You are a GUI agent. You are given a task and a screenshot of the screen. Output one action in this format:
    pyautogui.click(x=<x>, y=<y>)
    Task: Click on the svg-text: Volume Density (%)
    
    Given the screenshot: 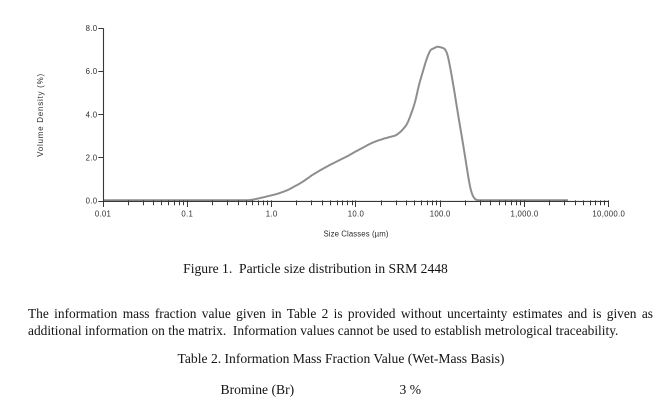 What is the action you would take?
    pyautogui.click(x=40, y=115)
    